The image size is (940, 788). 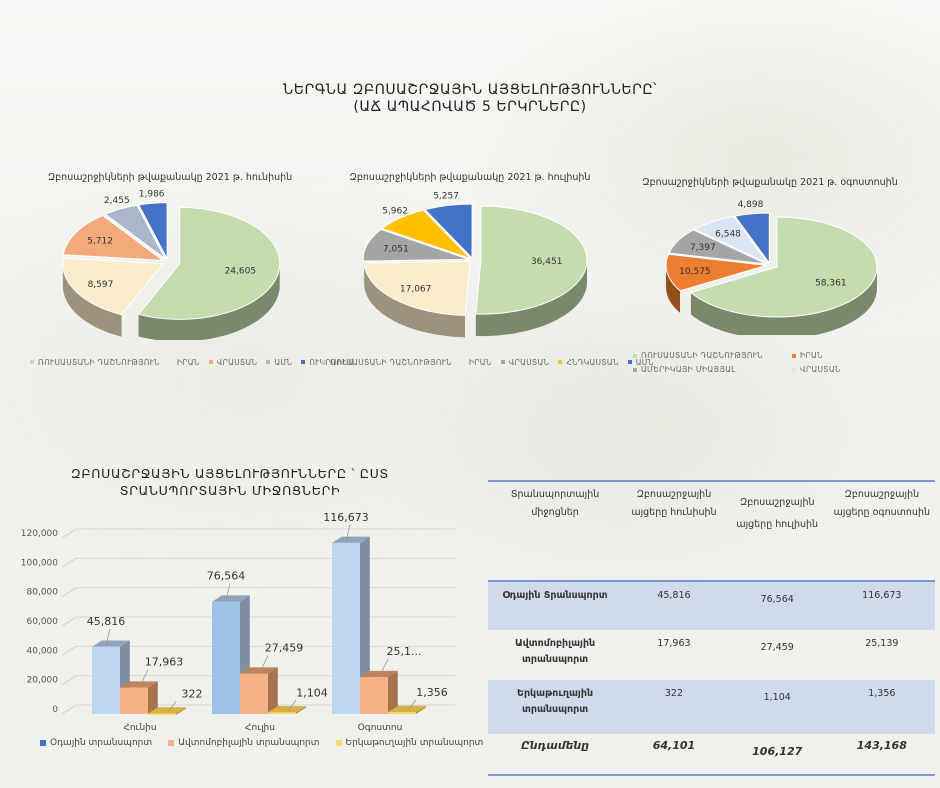 I want to click on pie-data-label: 5,962, so click(x=395, y=211).